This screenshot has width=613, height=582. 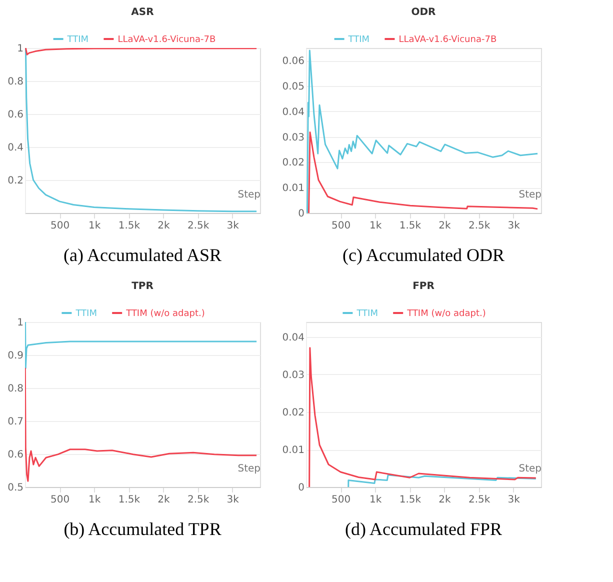 I want to click on text: (b) Accumulated TPR, so click(x=143, y=529).